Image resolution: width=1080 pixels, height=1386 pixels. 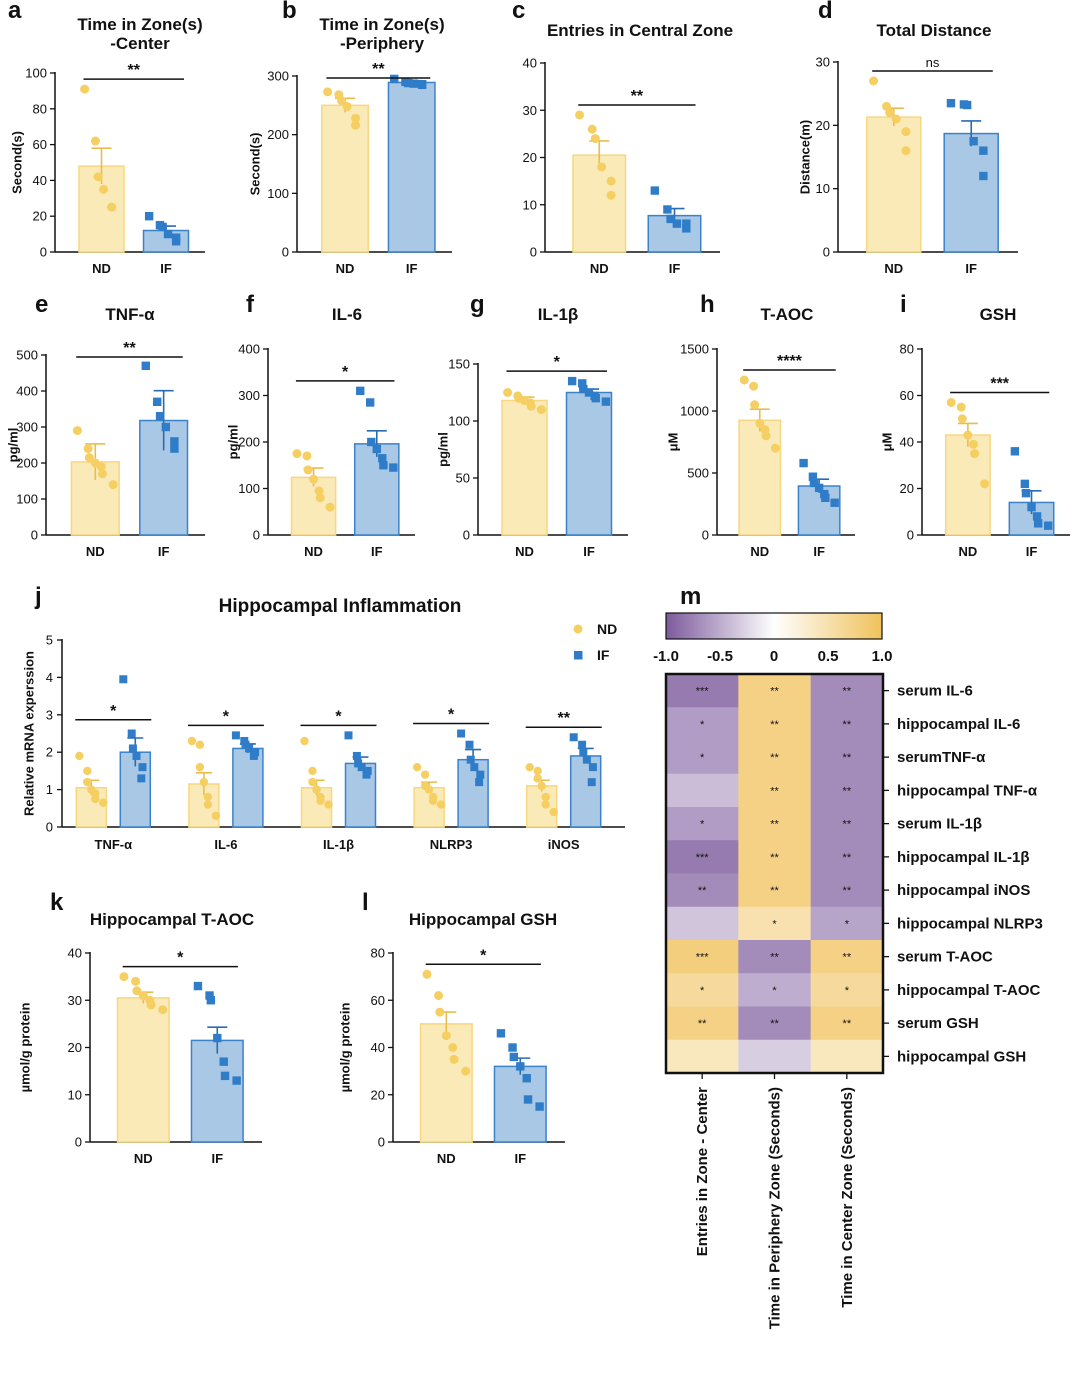 I want to click on y-tick-label: 20, so click(x=530, y=157).